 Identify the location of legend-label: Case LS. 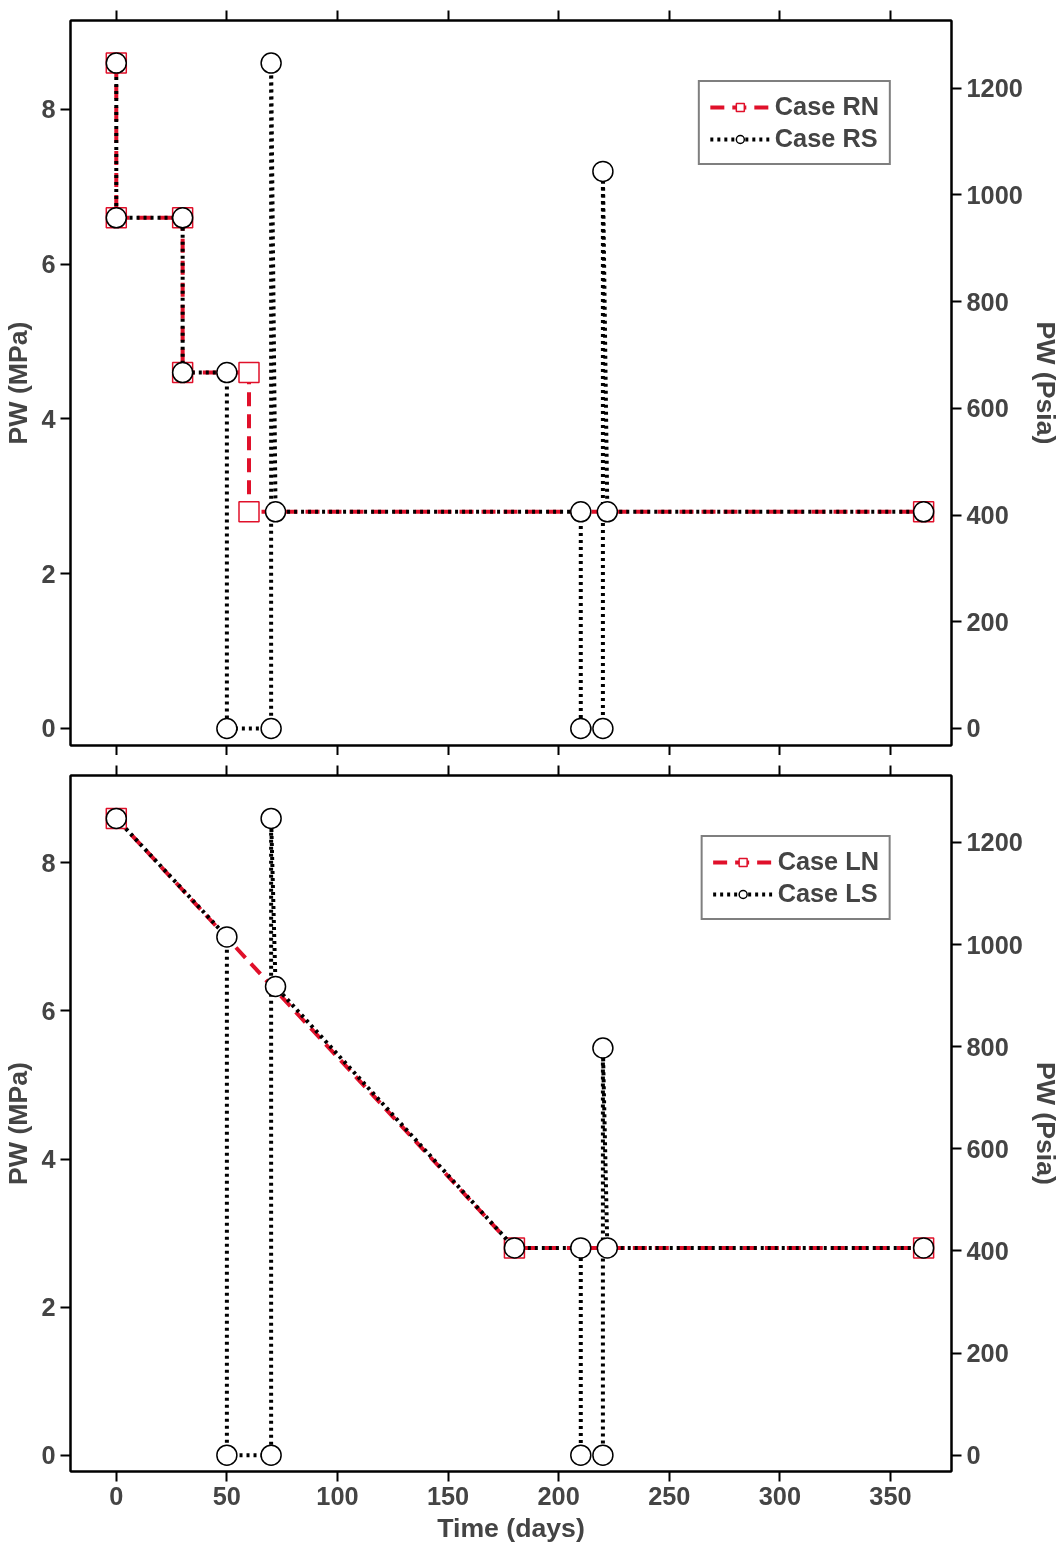
(827, 893).